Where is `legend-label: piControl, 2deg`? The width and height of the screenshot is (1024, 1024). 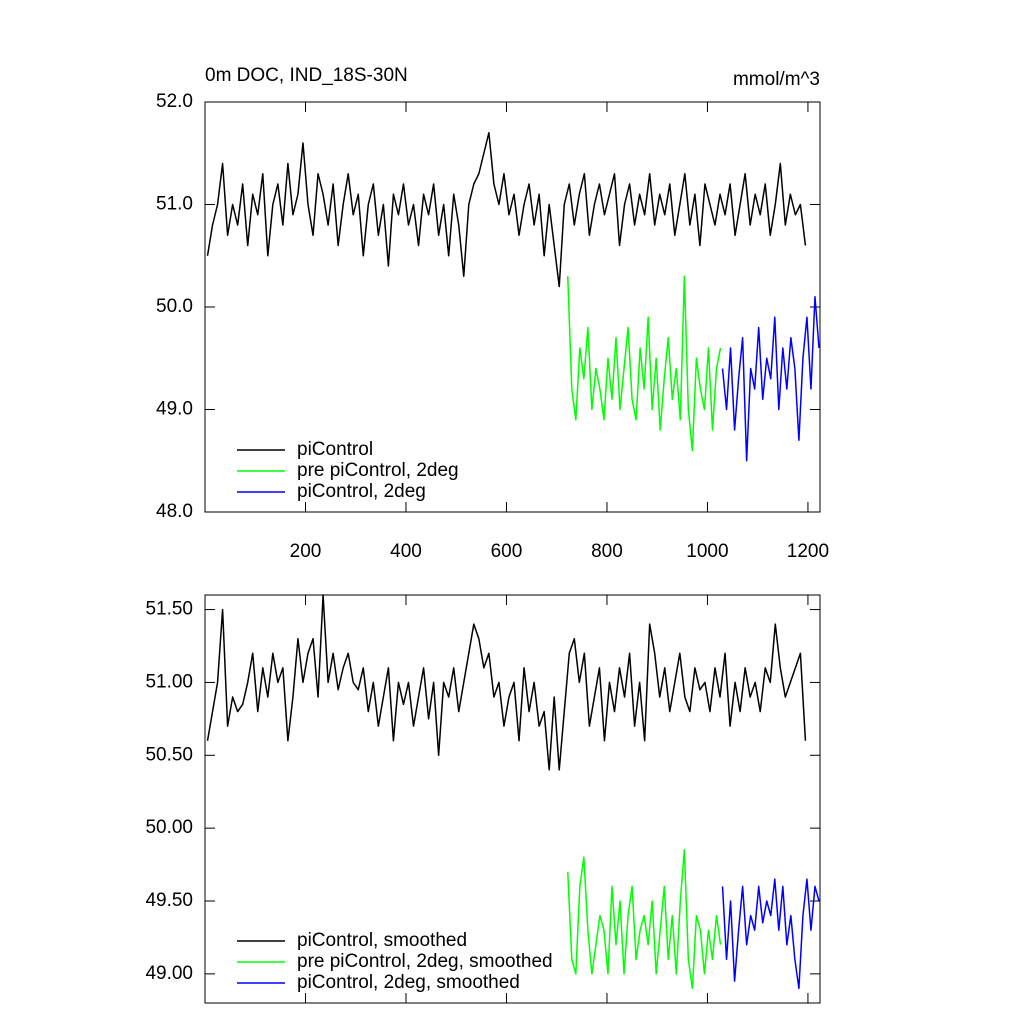 legend-label: piControl, 2deg is located at coordinates (361, 491).